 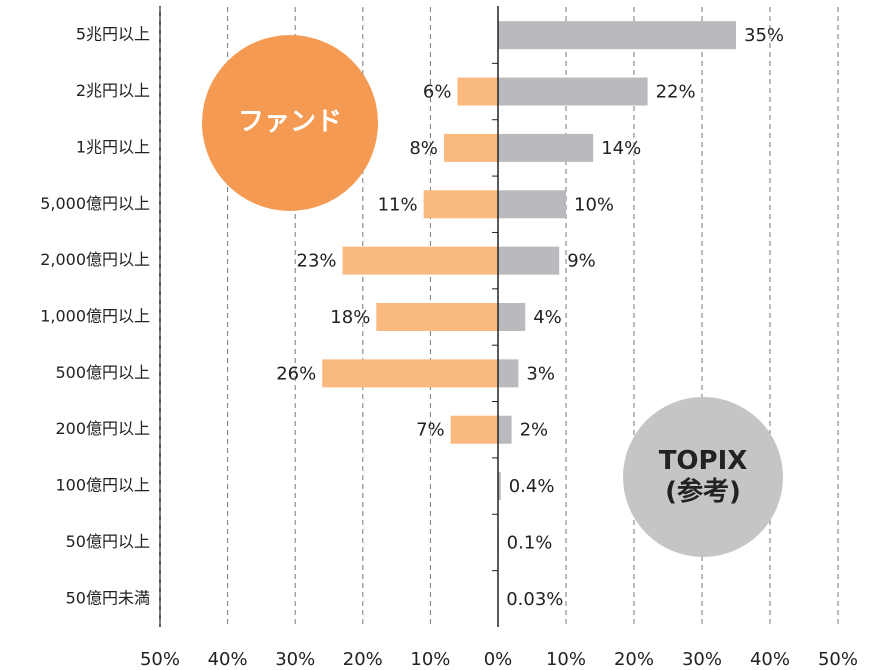 What do you see at coordinates (113, 146) in the screenshot?
I see `y-tick-label: 1兆円以上` at bounding box center [113, 146].